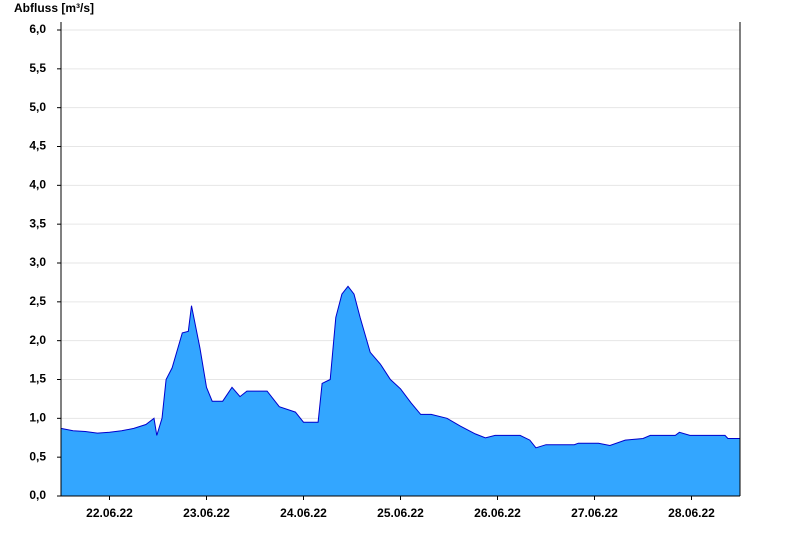 This screenshot has width=800, height=550. What do you see at coordinates (691, 513) in the screenshot?
I see `x-tick-label: 28.06.22` at bounding box center [691, 513].